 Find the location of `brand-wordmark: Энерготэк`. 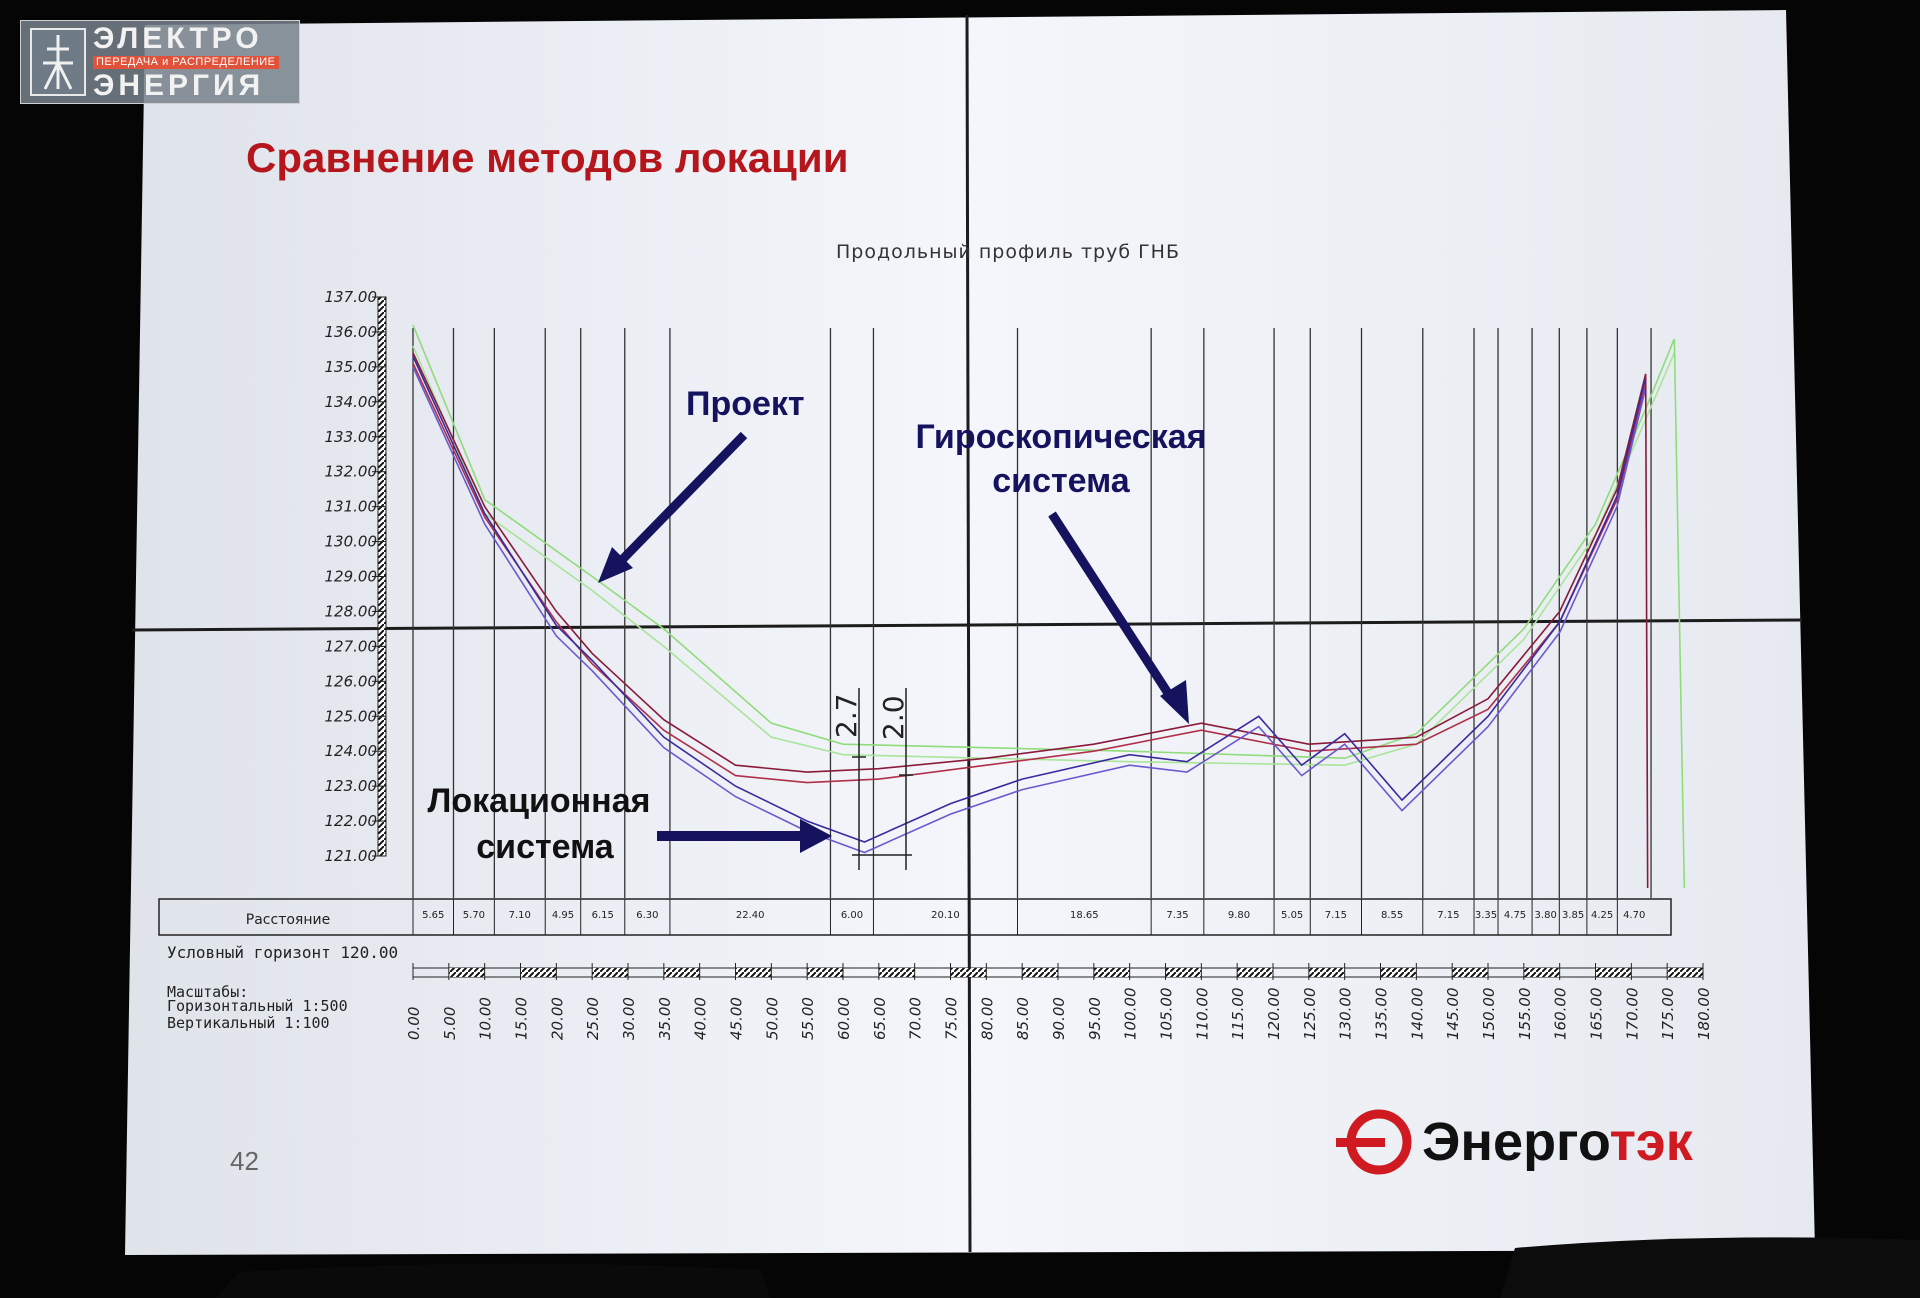

brand-wordmark: Энерготэк is located at coordinates (1558, 1142).